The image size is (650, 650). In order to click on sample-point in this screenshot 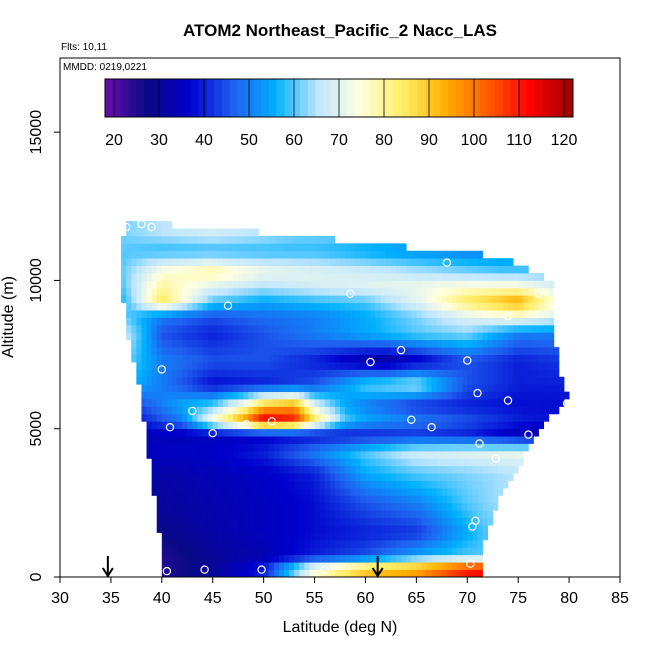, I will do `click(126, 227)`.